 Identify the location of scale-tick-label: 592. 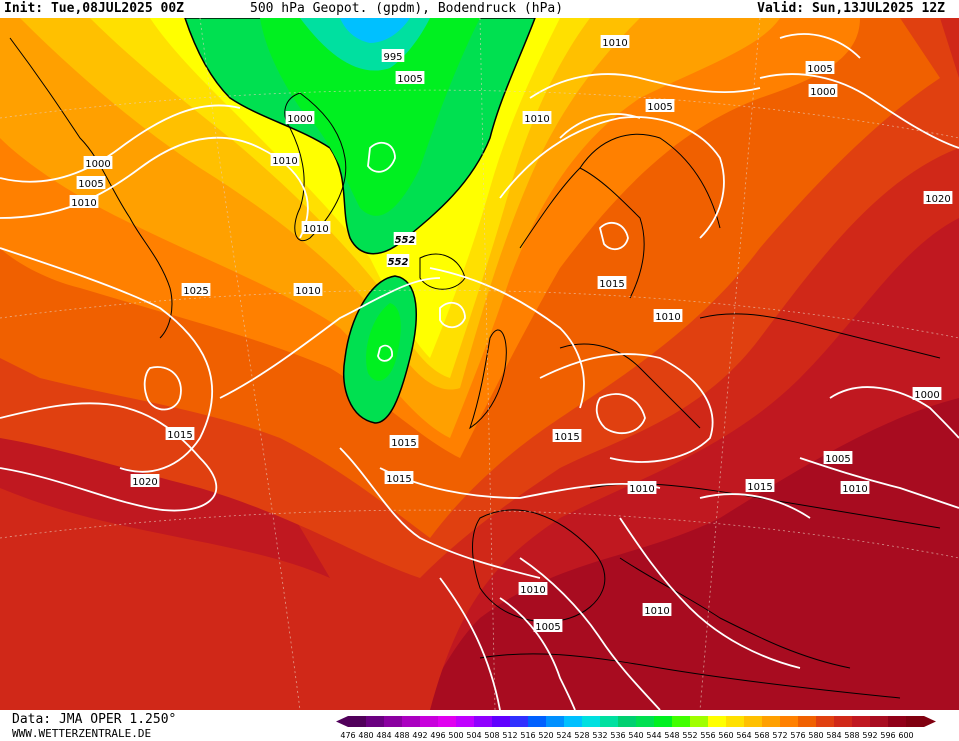
(869, 735).